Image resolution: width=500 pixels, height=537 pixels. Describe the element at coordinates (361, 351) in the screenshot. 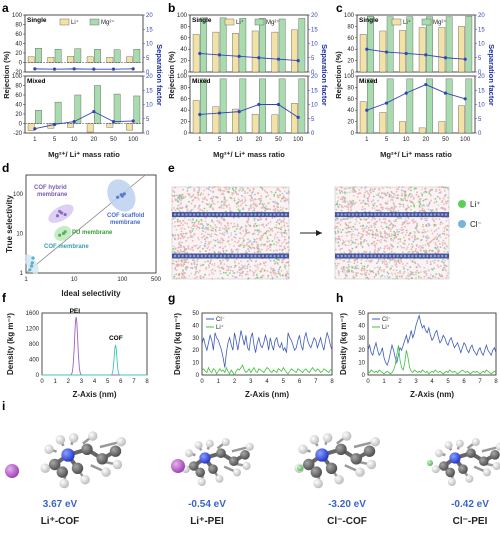

I see `y-tick-label: 20` at that location.